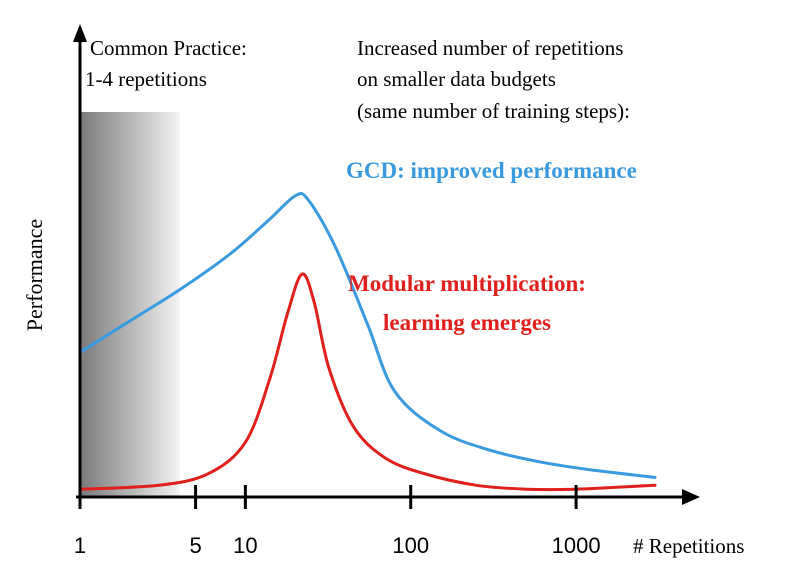 The height and width of the screenshot is (572, 800). What do you see at coordinates (195, 545) in the screenshot?
I see `x-tick-label: 5` at bounding box center [195, 545].